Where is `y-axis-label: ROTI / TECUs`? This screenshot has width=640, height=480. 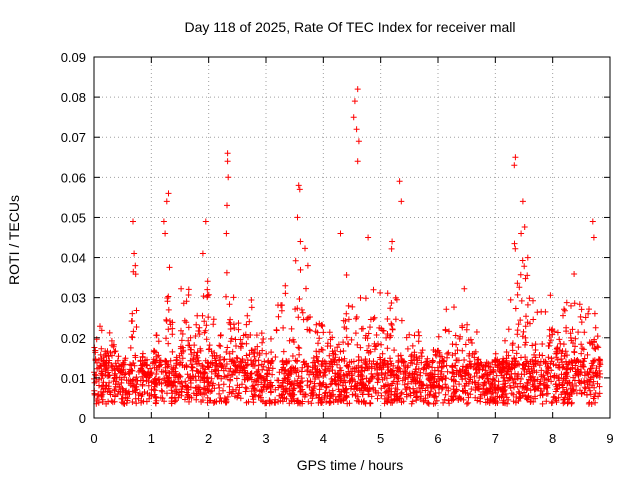 y-axis-label: ROTI / TECUs is located at coordinates (14, 240).